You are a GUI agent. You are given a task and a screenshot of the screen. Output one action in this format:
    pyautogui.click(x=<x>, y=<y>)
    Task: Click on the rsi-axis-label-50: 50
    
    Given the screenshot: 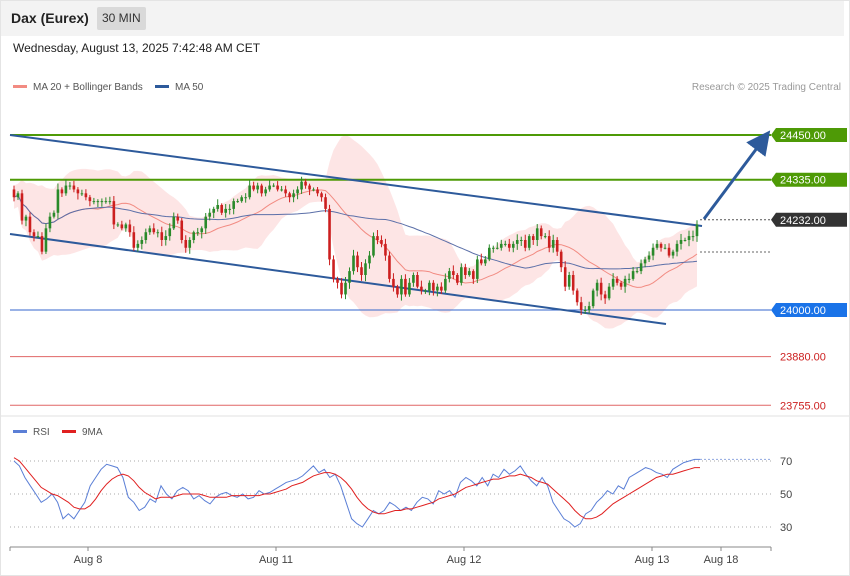 What is the action you would take?
    pyautogui.click(x=786, y=495)
    